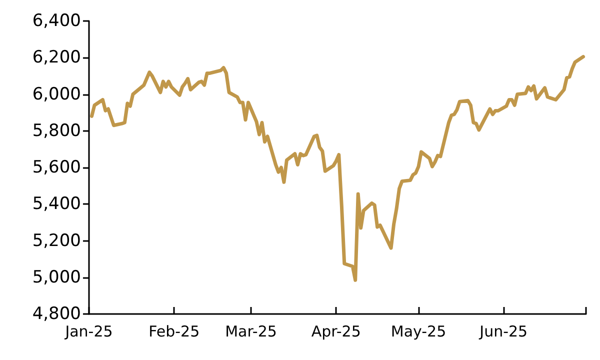 This screenshot has width=600, height=360. I want to click on y-tick-label: 4,800, so click(56, 314).